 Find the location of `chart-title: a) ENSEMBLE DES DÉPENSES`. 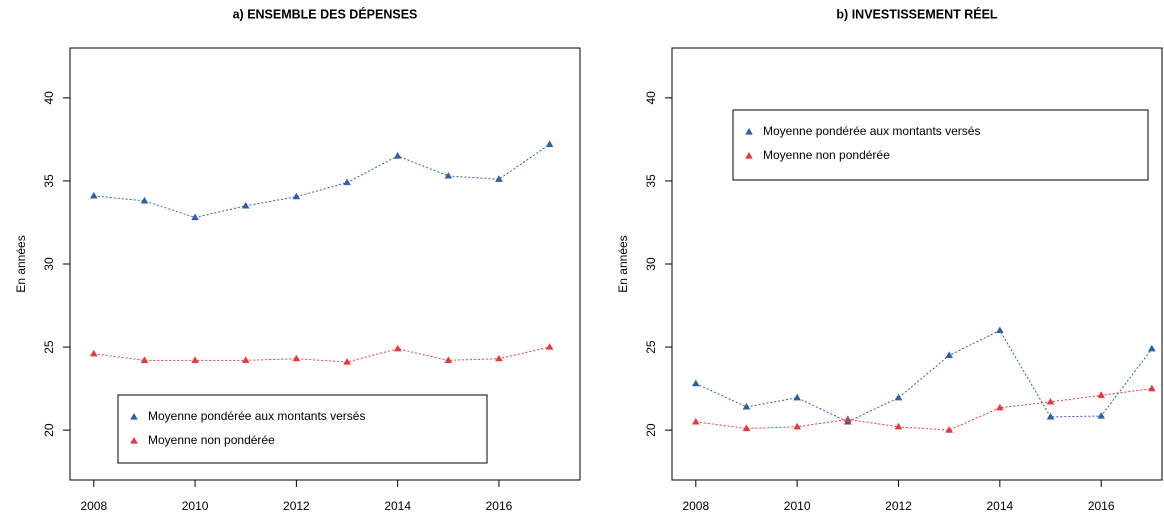

chart-title: a) ENSEMBLE DES DÉPENSES is located at coordinates (325, 13).